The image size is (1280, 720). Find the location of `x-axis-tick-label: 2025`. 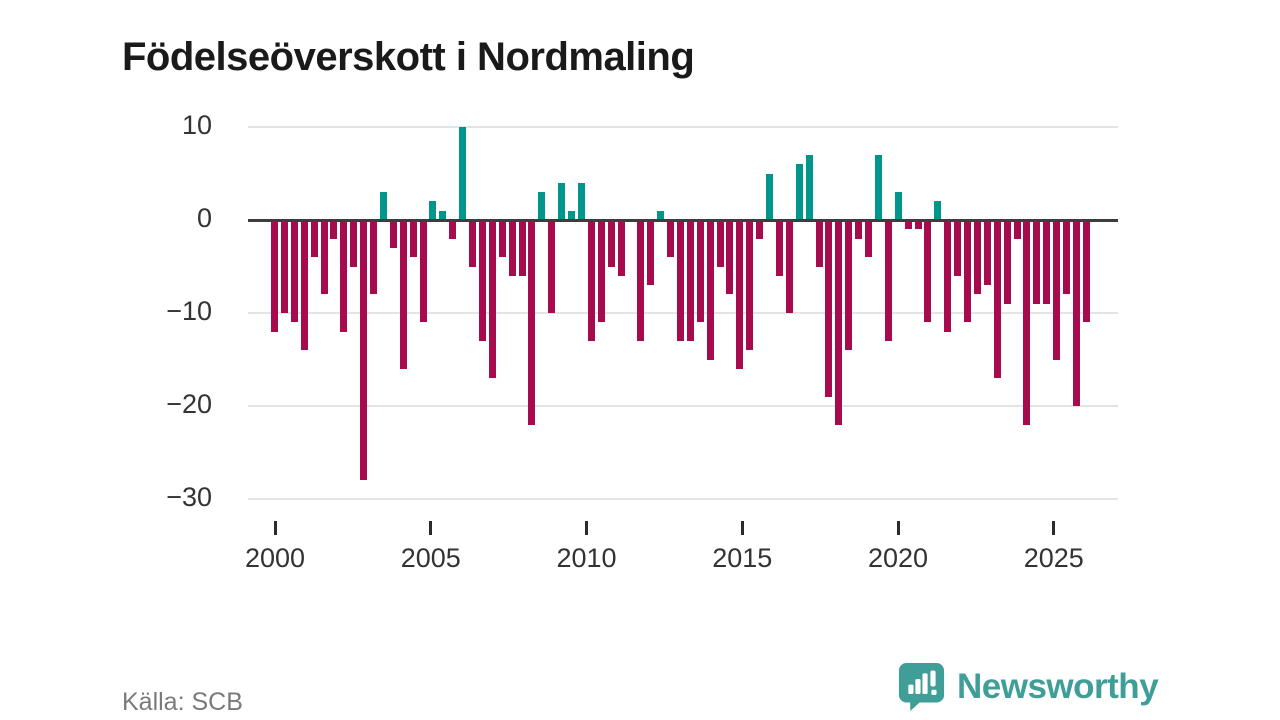

x-axis-tick-label: 2025 is located at coordinates (1053, 558).